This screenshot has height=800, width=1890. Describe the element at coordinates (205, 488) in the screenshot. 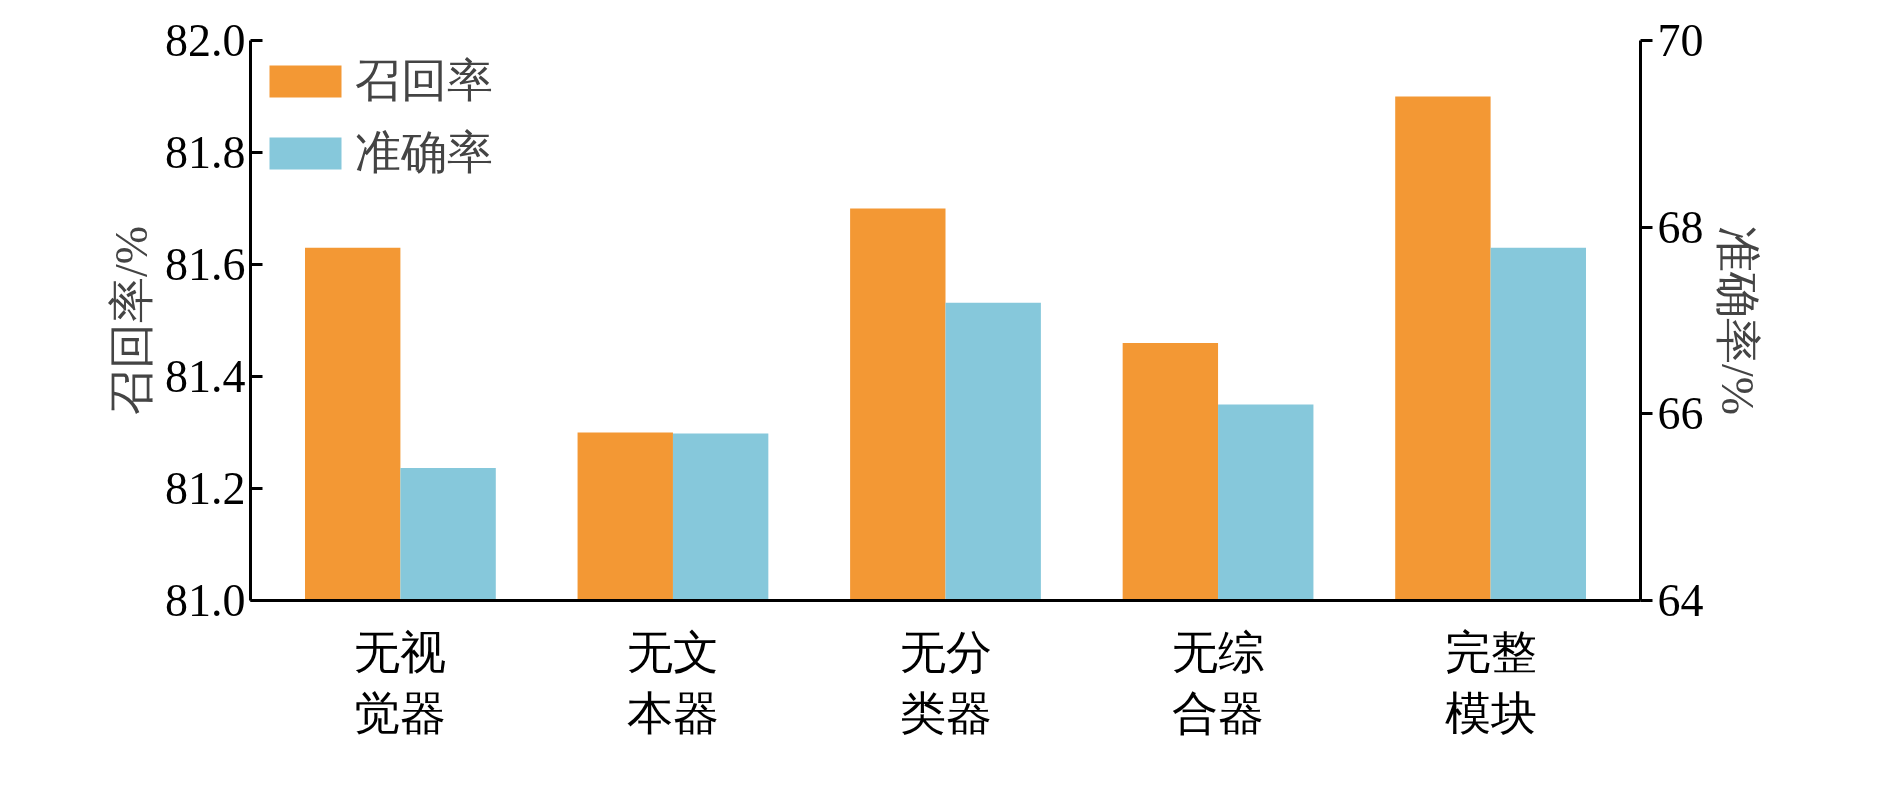

I see `y-tick-label: 81.2` at that location.